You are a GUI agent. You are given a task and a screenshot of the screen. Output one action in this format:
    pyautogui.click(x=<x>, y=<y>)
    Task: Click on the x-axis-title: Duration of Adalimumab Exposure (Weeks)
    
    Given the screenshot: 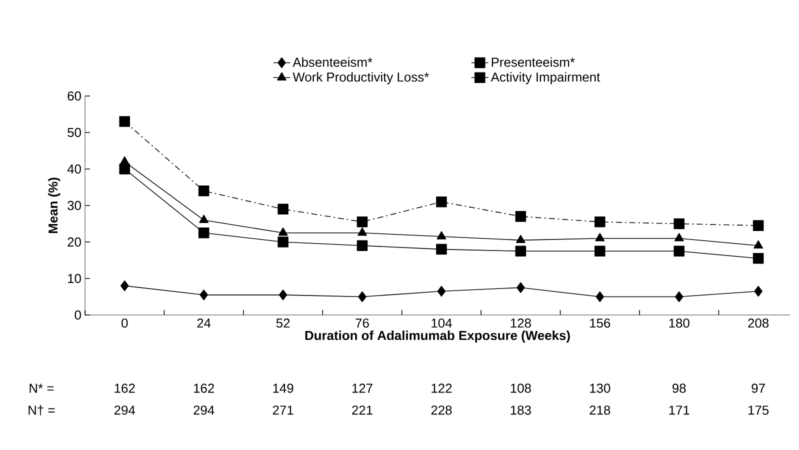 What is the action you would take?
    pyautogui.click(x=437, y=336)
    